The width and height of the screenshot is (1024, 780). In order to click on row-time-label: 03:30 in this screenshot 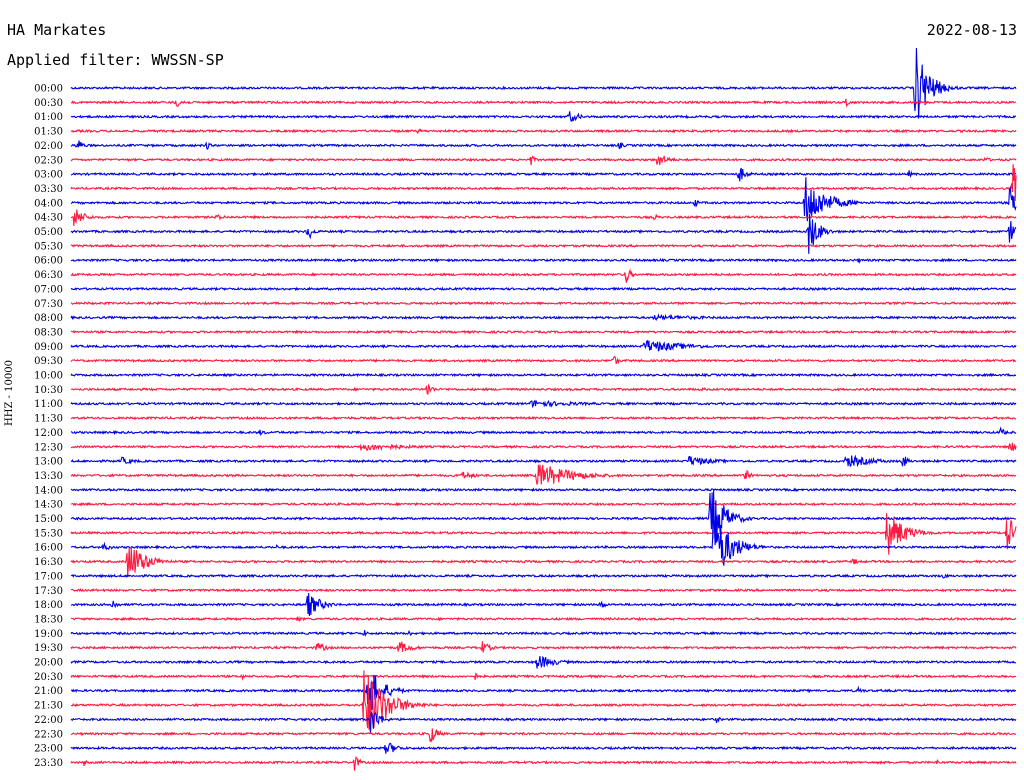, I will do `click(48, 189)`.